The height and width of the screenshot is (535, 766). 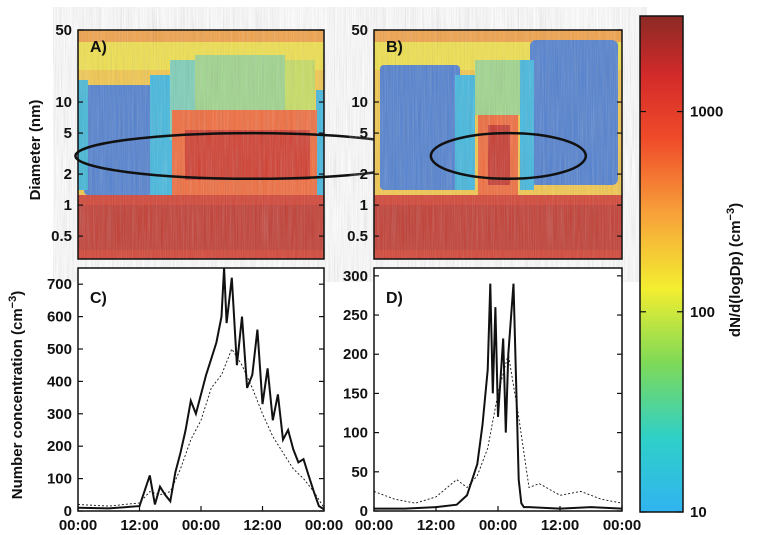 I want to click on colorbar-tick-label: 100, so click(x=702, y=312).